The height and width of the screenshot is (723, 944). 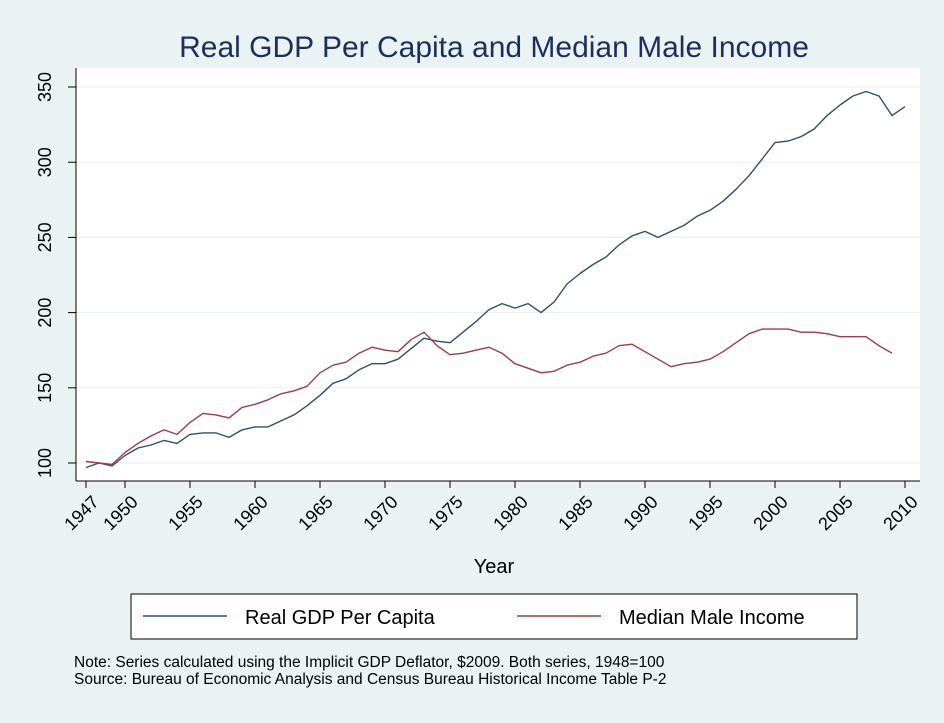 I want to click on legend-label: Real GDP Per Capita, so click(x=340, y=618).